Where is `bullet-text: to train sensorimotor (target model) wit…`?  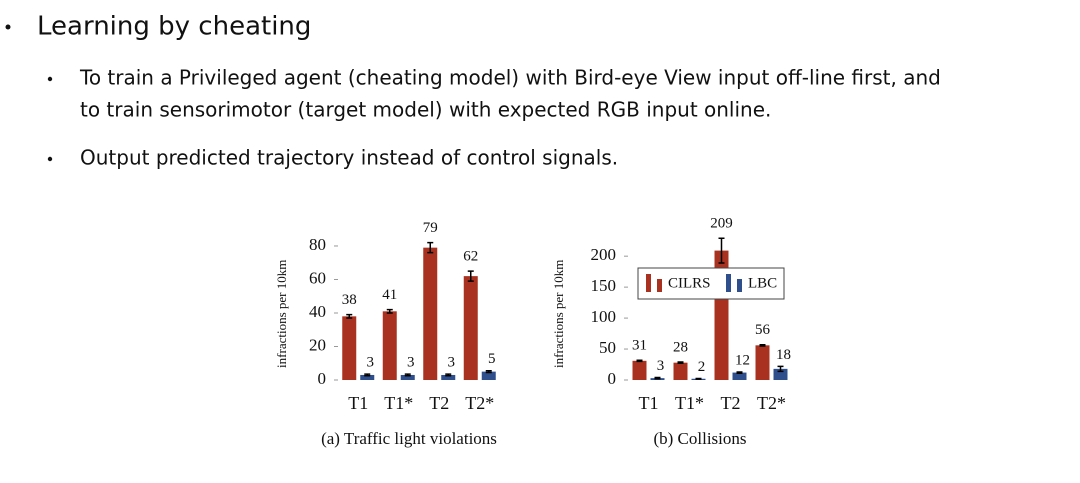
bullet-text: to train sensorimotor (target model) wit… is located at coordinates (425, 110).